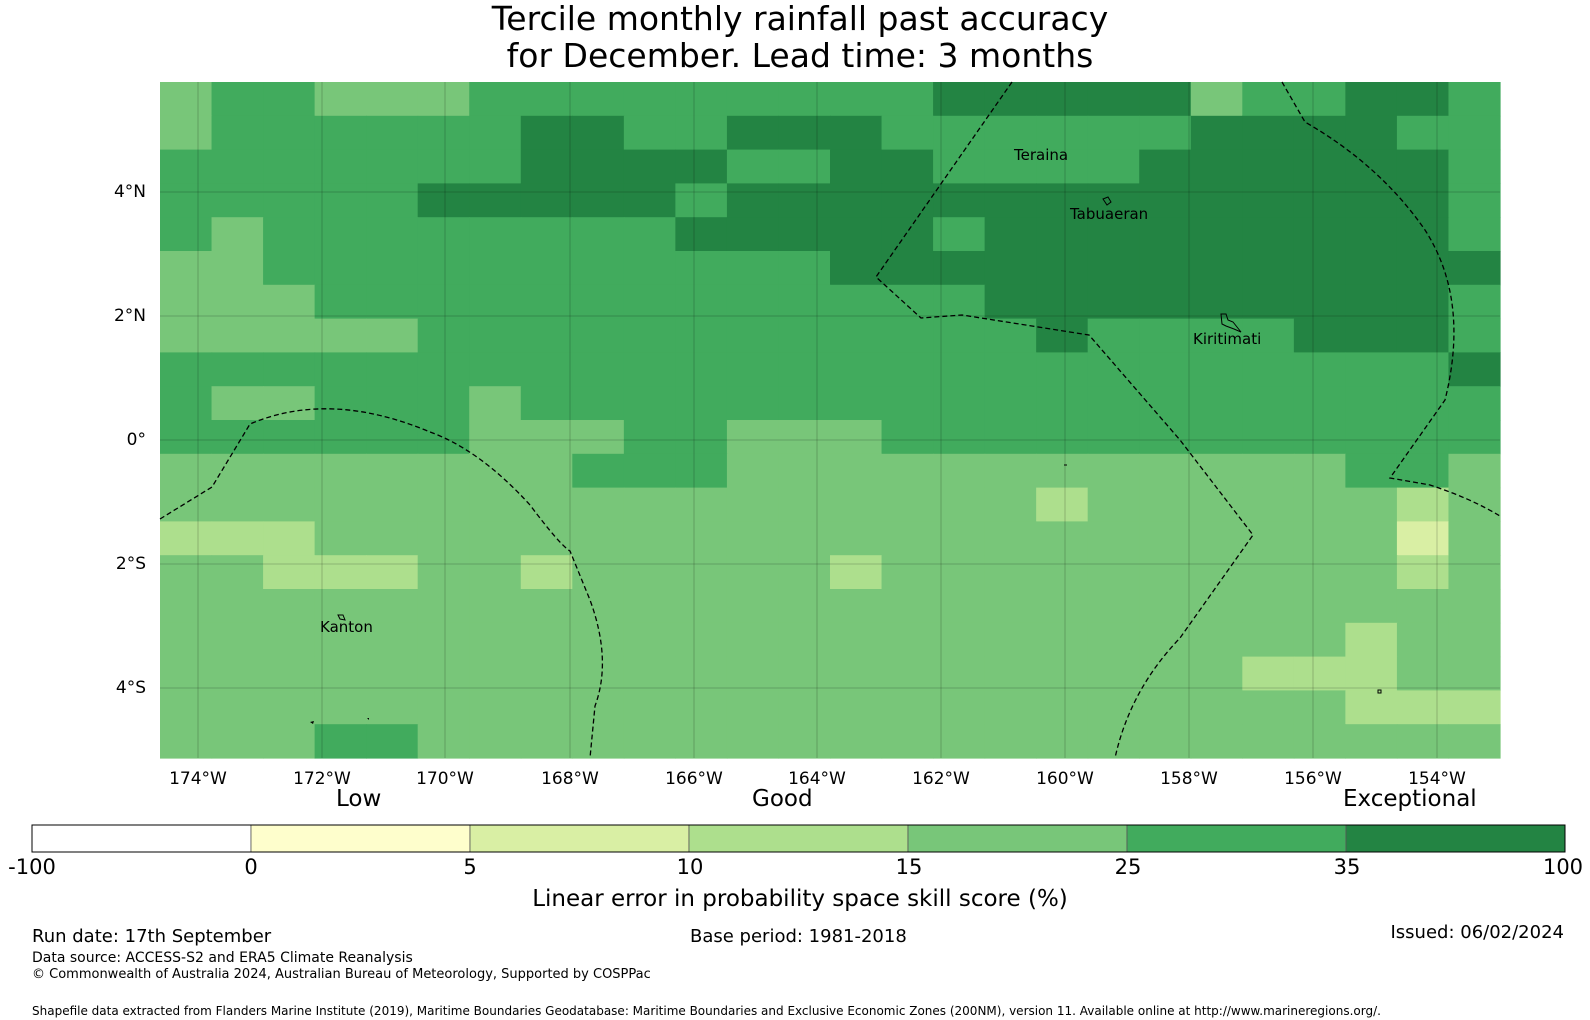 The image size is (1590, 1020). Describe the element at coordinates (381, 583) in the screenshot. I see `eez-boundary-phoenix` at that location.